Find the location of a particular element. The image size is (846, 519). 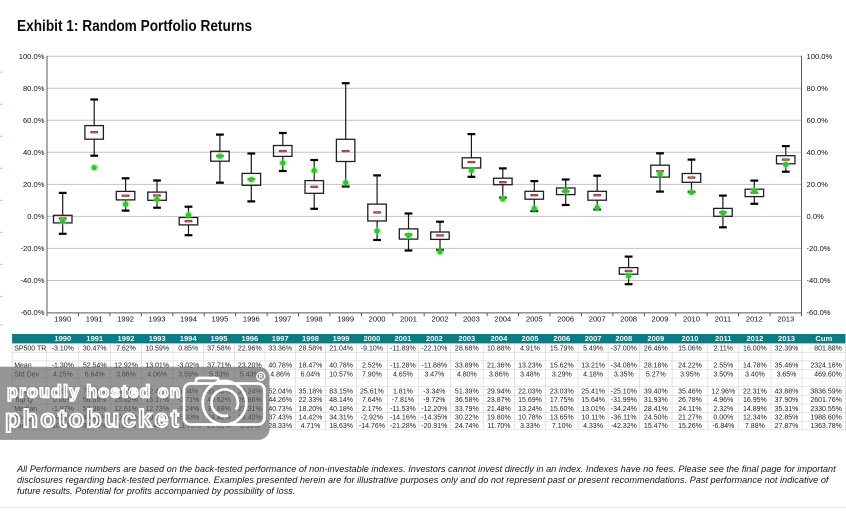

svg-text: 2001 is located at coordinates (408, 319).